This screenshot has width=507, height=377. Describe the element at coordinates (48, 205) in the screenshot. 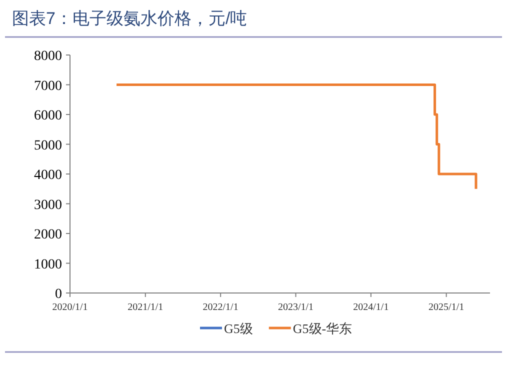

I see `y-tick-label: 3000` at that location.